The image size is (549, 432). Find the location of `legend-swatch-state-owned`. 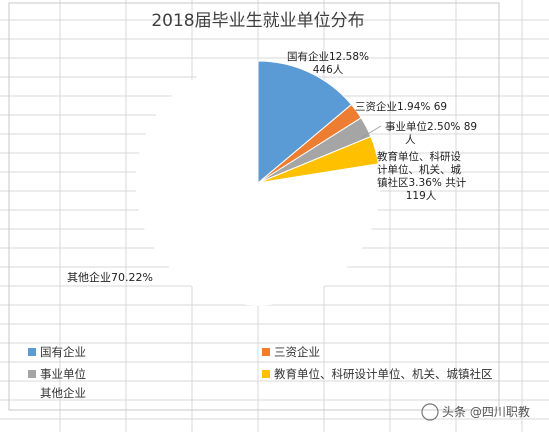

legend-swatch-state-owned is located at coordinates (32, 352).